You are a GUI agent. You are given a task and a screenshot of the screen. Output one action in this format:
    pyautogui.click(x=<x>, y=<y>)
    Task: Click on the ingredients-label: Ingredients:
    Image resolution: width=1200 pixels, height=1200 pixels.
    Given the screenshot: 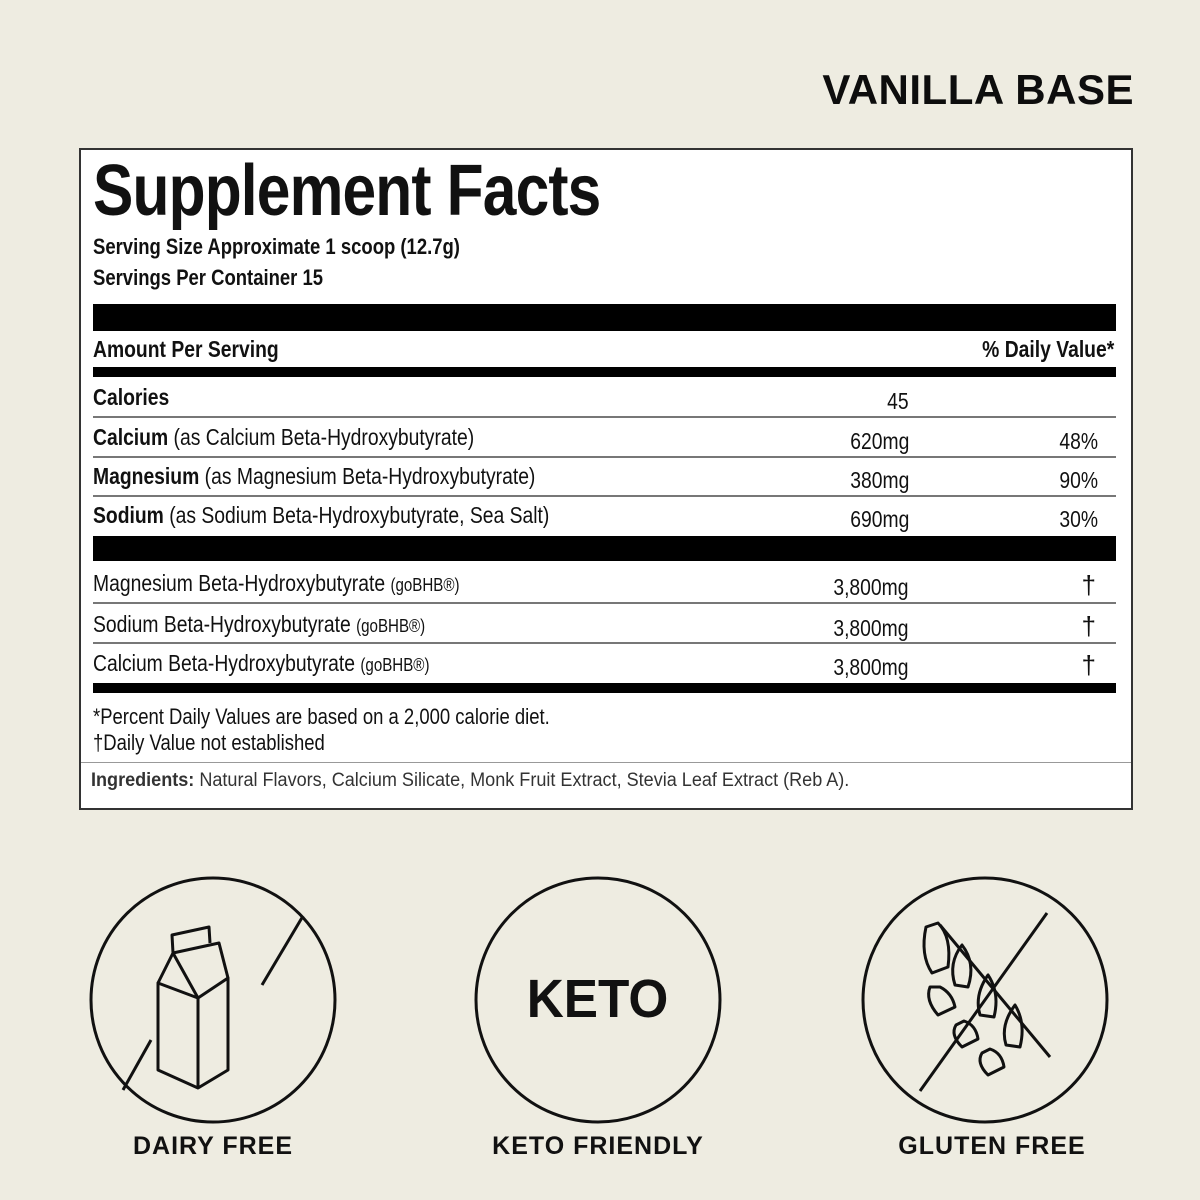 What is the action you would take?
    pyautogui.click(x=143, y=780)
    